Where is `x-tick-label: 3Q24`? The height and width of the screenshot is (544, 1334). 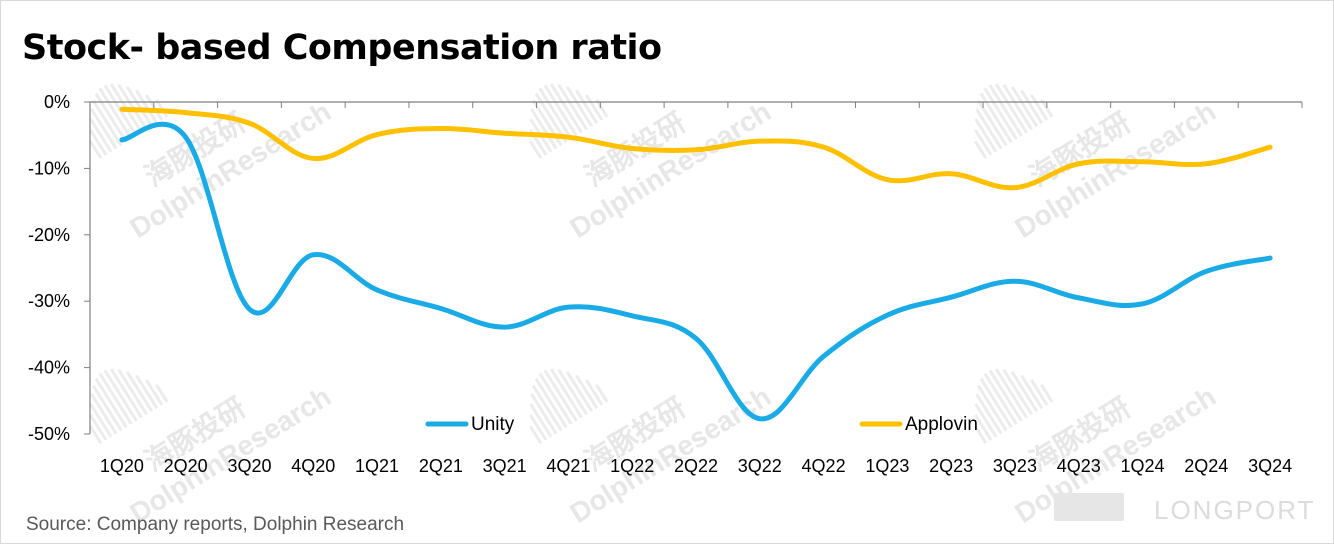
x-tick-label: 3Q24 is located at coordinates (1270, 466).